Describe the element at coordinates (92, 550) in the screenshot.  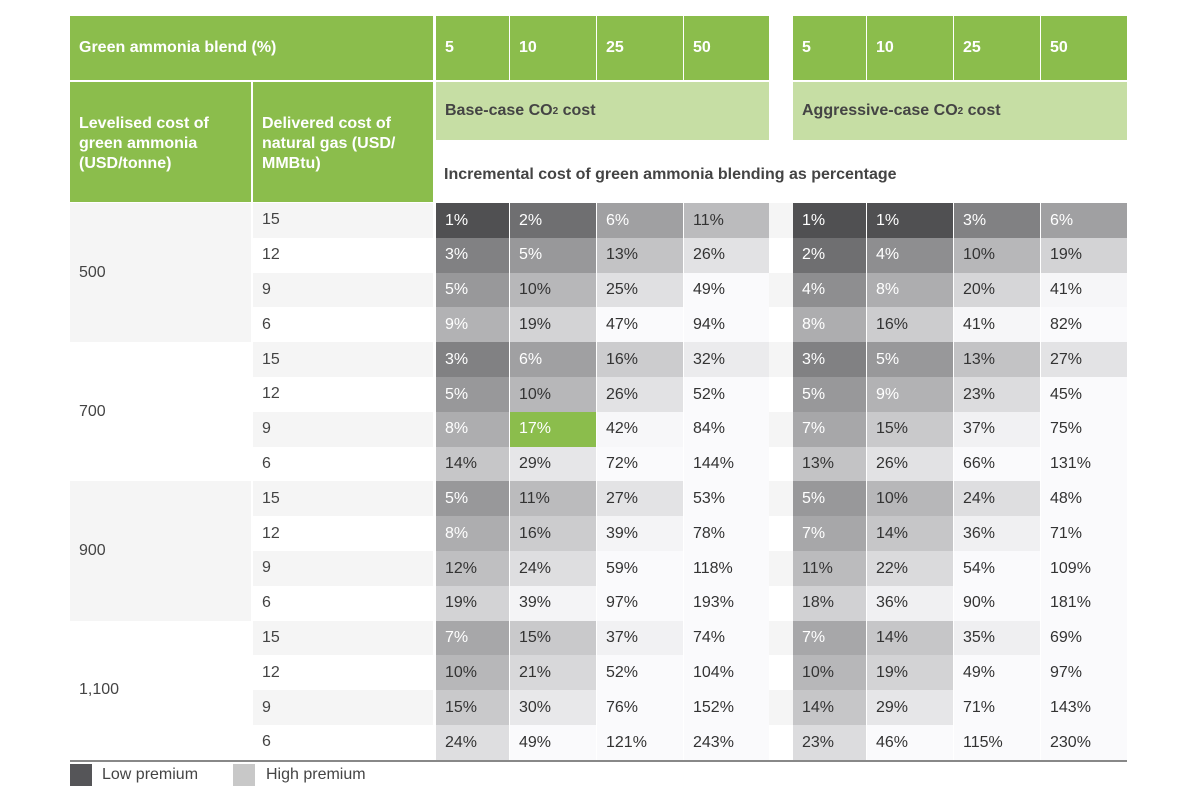
I see `lcoa-label: 900` at that location.